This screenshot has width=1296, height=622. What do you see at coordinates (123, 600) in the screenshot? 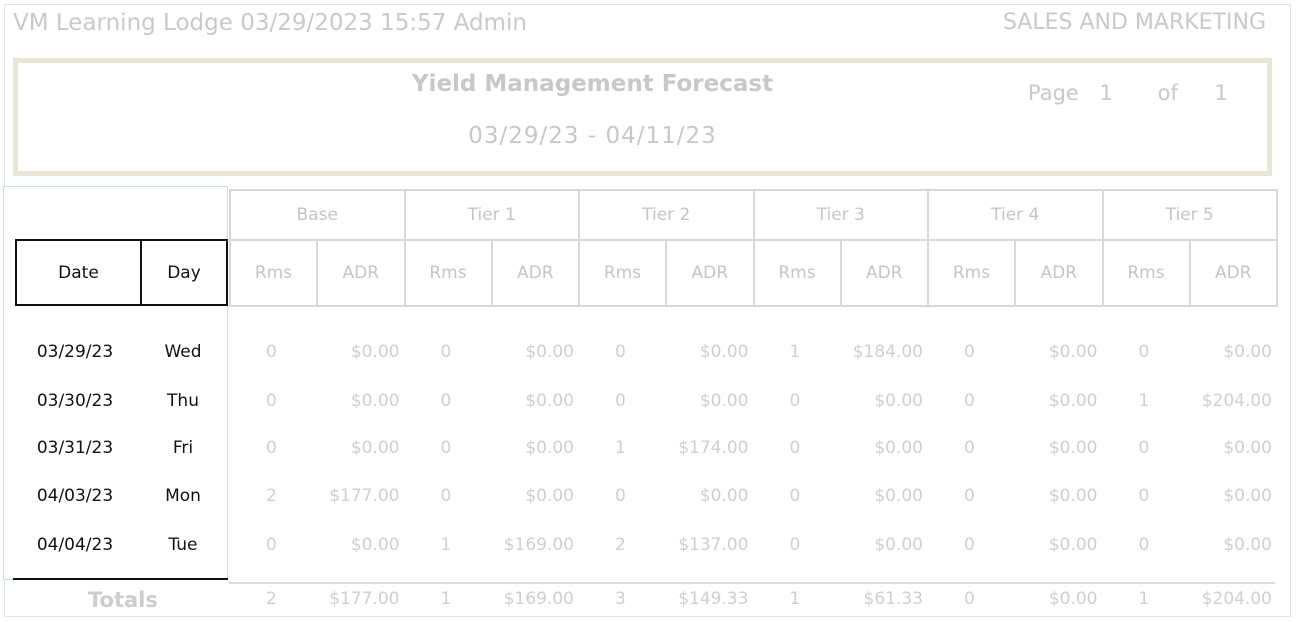
I see `totals-label: Totals` at bounding box center [123, 600].